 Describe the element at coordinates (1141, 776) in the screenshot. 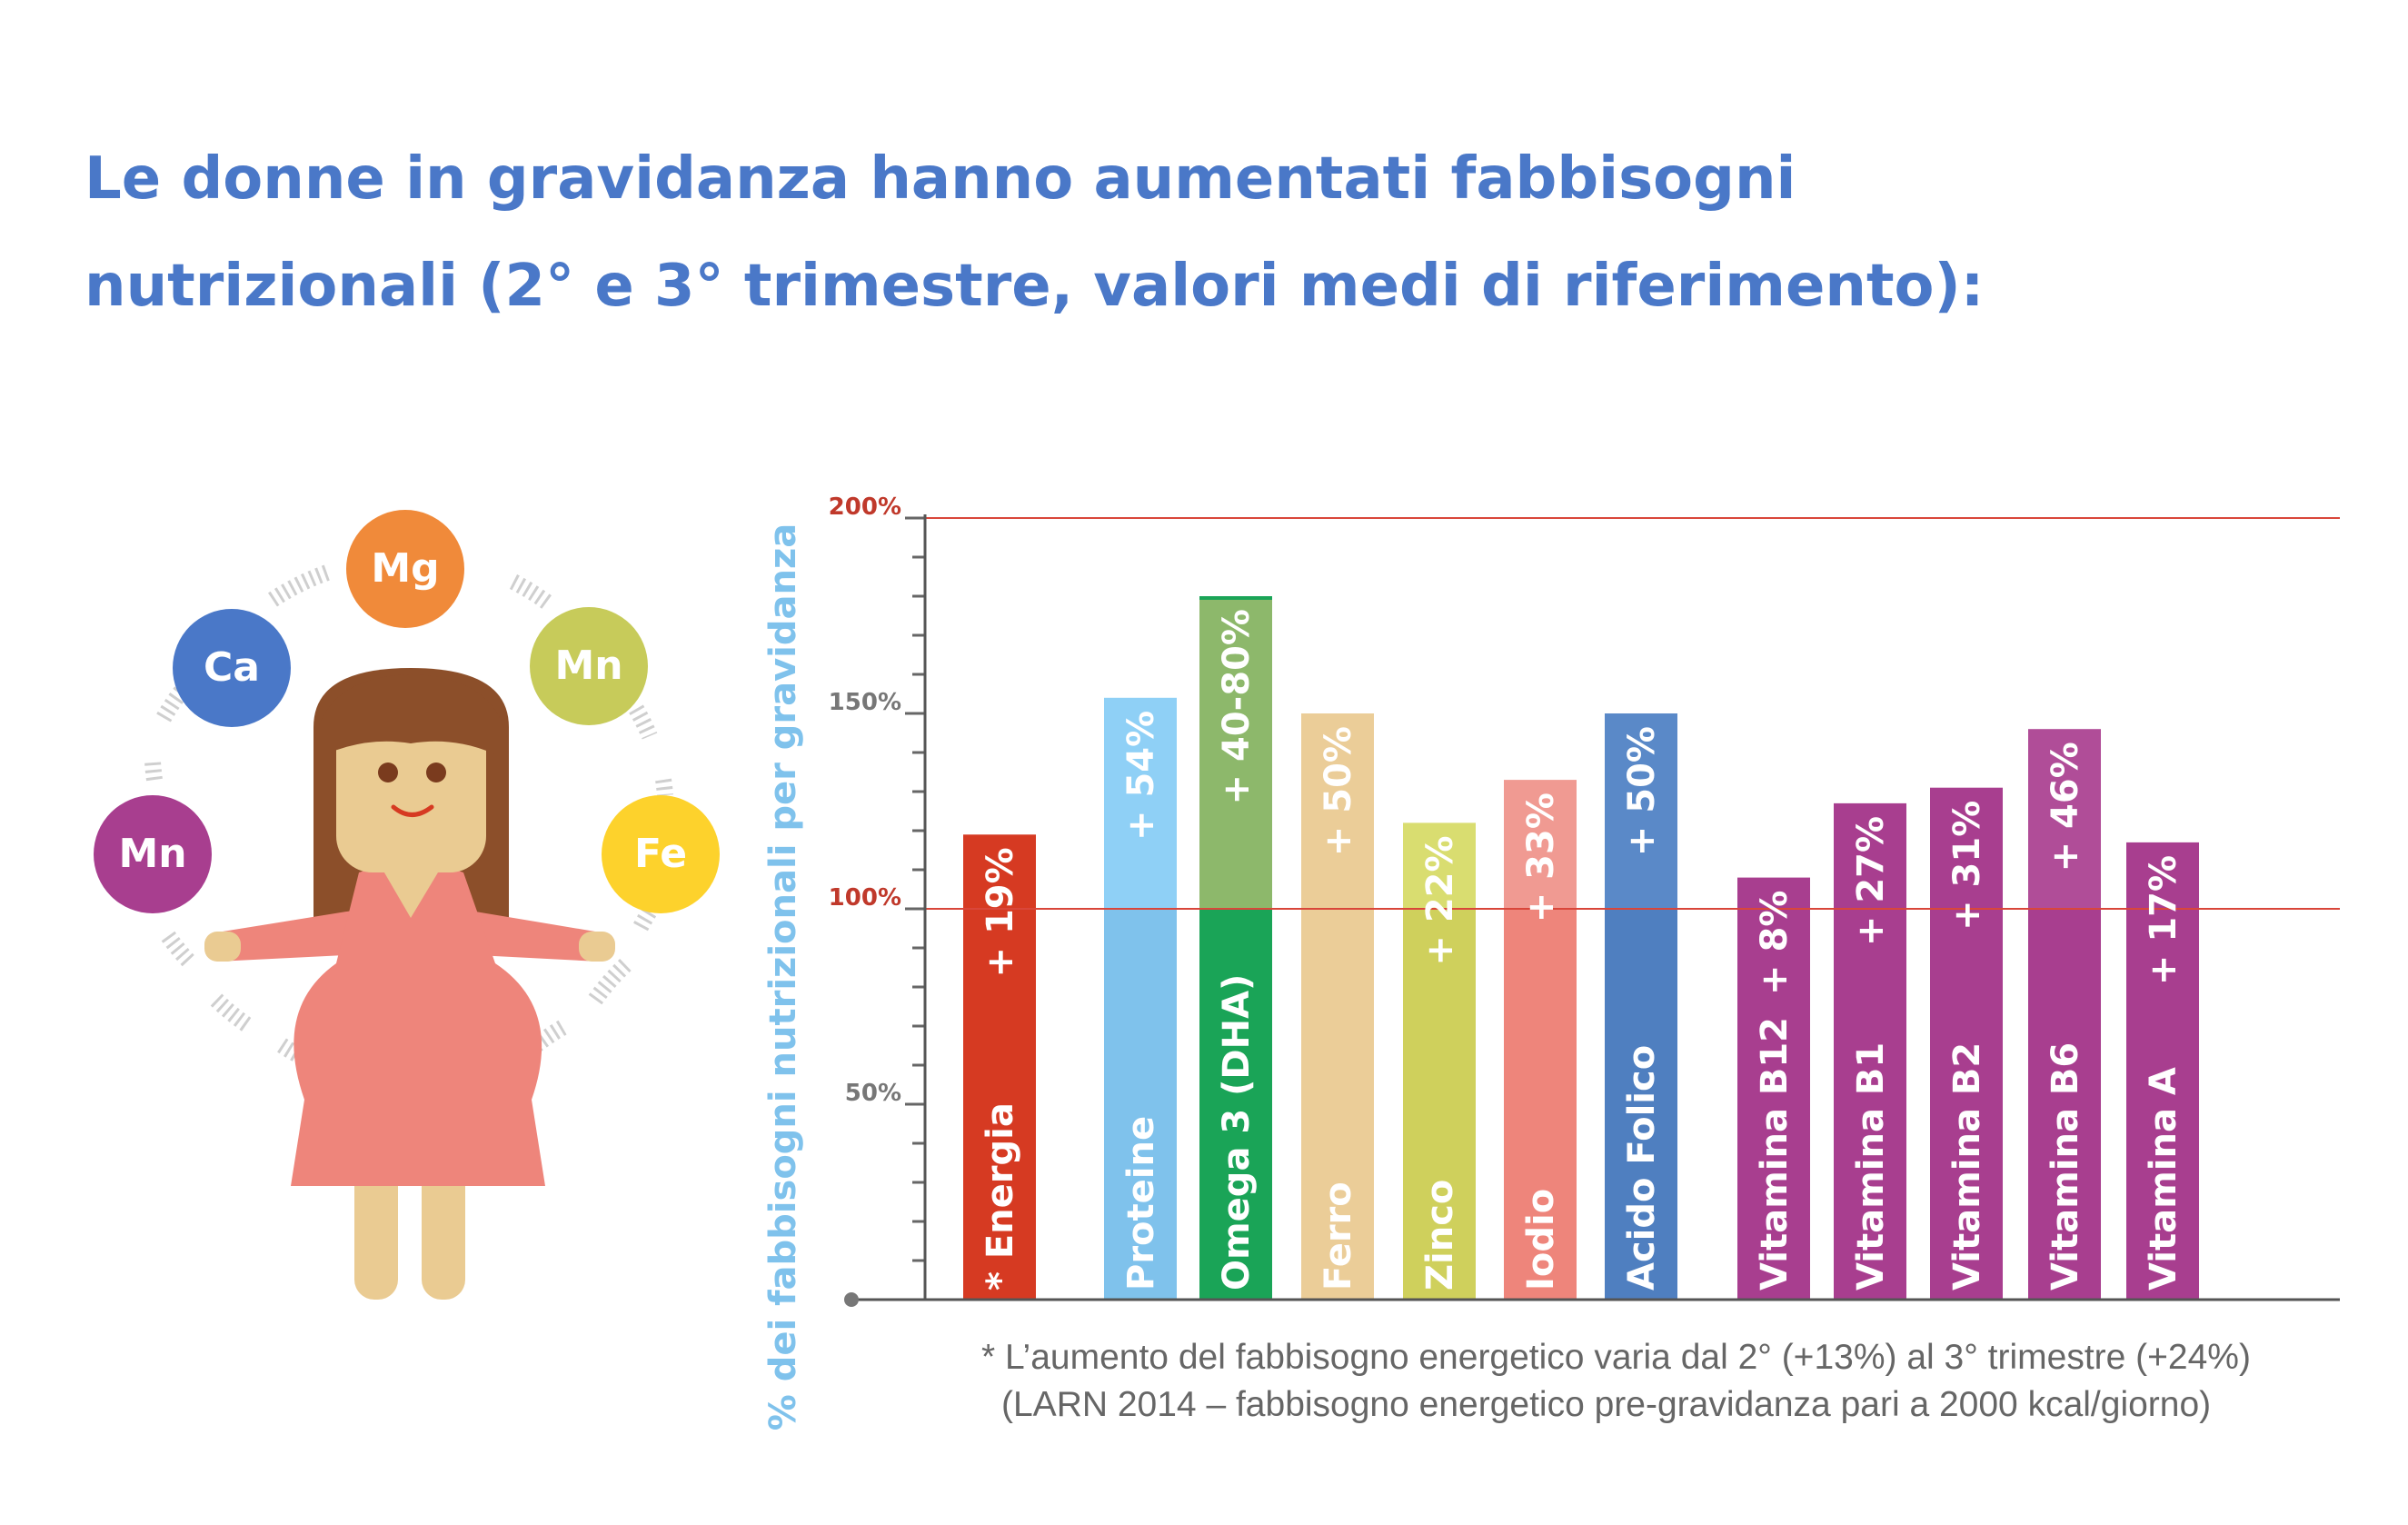

I see `value-label: + 54%` at that location.